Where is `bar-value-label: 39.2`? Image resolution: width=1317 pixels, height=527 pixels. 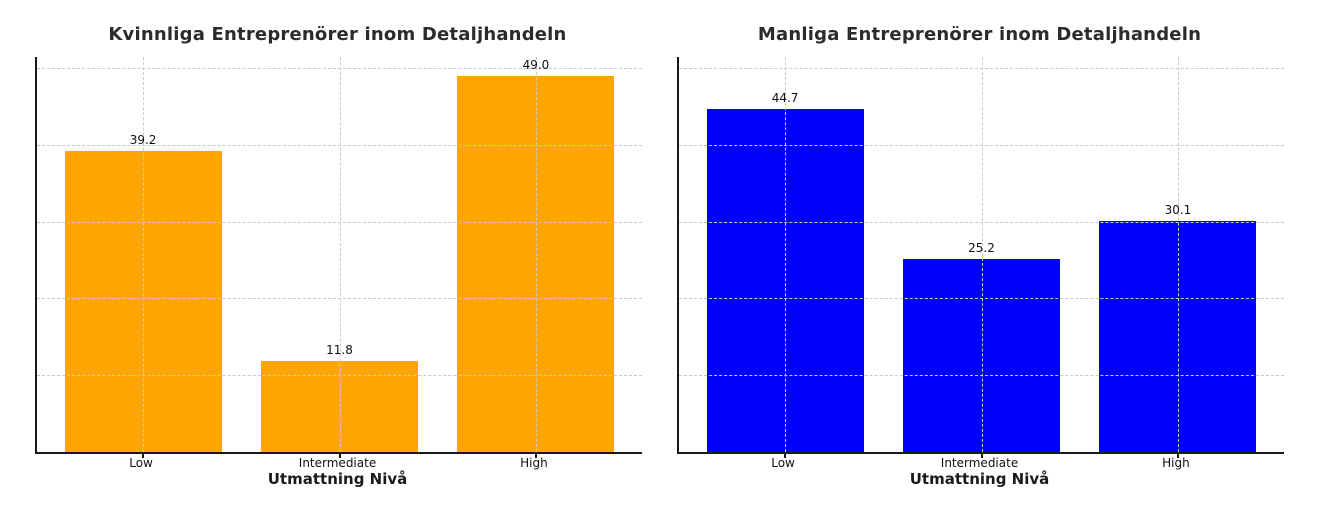
bar-value-label: 39.2 is located at coordinates (143, 140).